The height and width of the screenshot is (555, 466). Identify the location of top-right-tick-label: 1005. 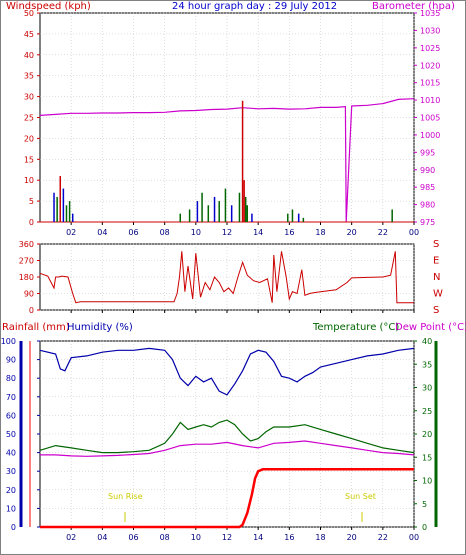
(430, 118).